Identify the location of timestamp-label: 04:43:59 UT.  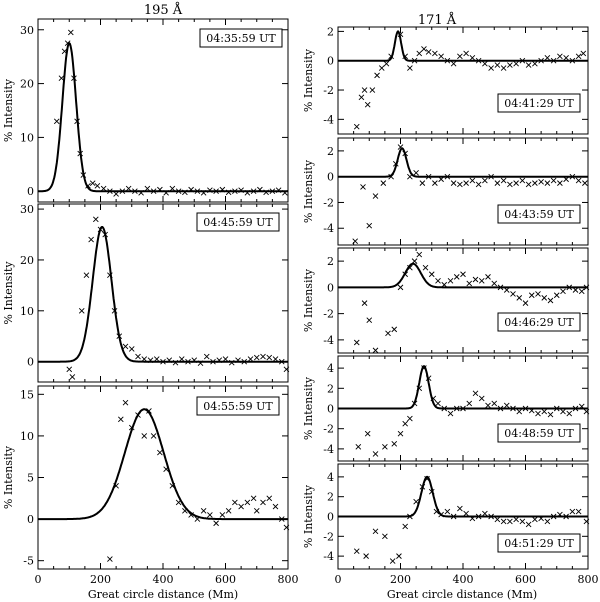
(539, 214).